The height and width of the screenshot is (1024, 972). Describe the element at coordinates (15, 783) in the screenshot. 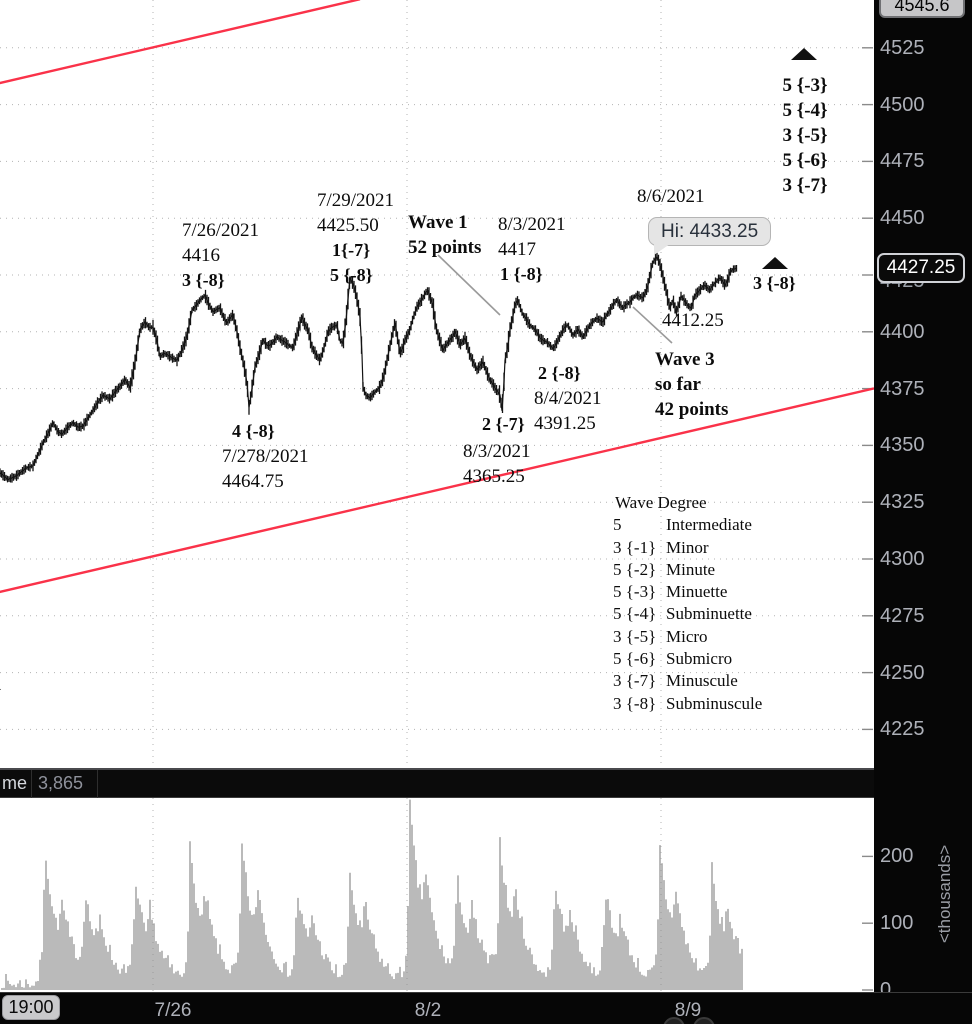

I see `volume-indicator-label: me` at that location.